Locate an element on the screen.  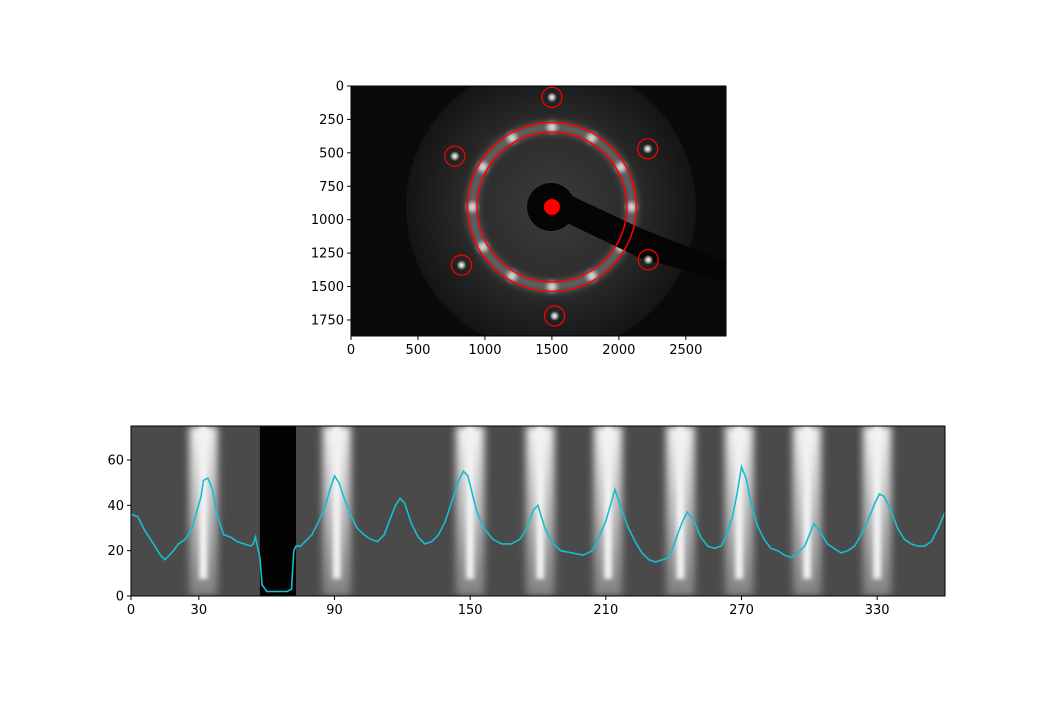
top-x-axis: 0 500 1000 1500 2000 2500 is located at coordinates (524, 347).